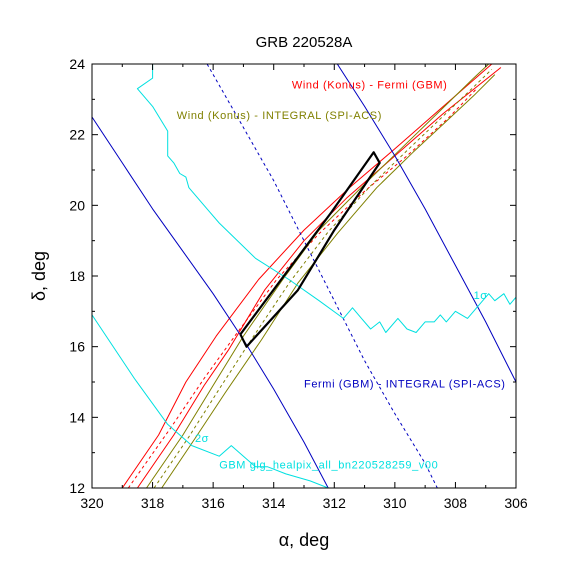 The width and height of the screenshot is (580, 579). Describe the element at coordinates (456, 503) in the screenshot. I see `x-tick-label: 308` at that location.